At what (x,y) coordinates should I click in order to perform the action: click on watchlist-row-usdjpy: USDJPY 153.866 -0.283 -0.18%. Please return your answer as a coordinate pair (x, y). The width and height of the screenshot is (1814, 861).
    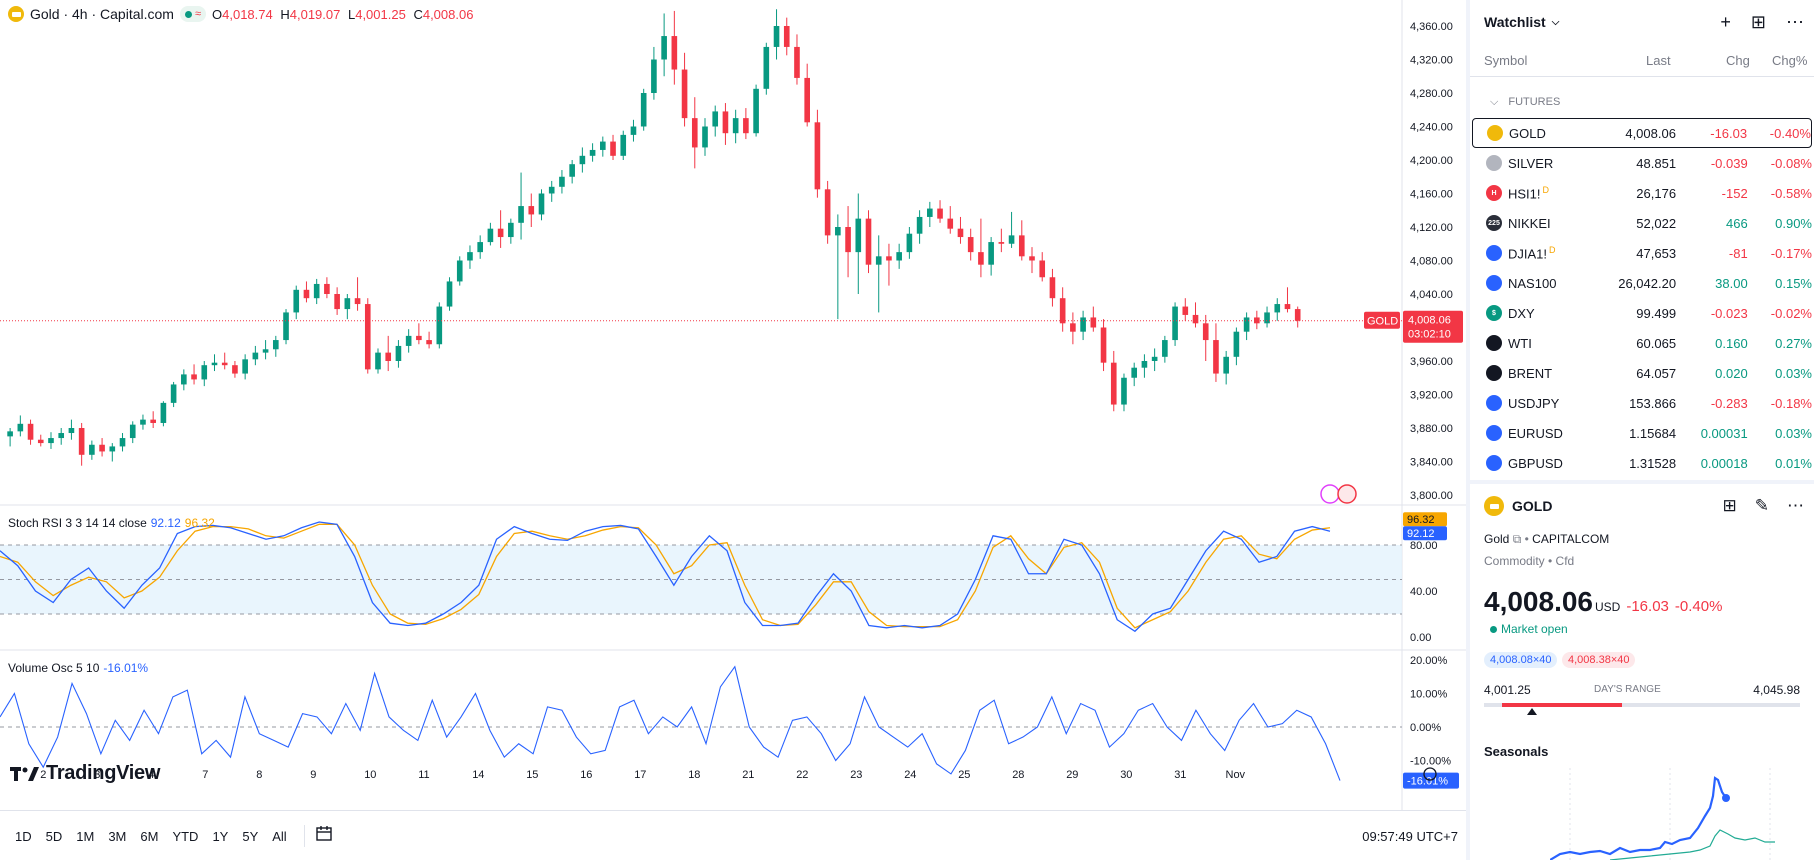
    Looking at the image, I should click on (1642, 403).